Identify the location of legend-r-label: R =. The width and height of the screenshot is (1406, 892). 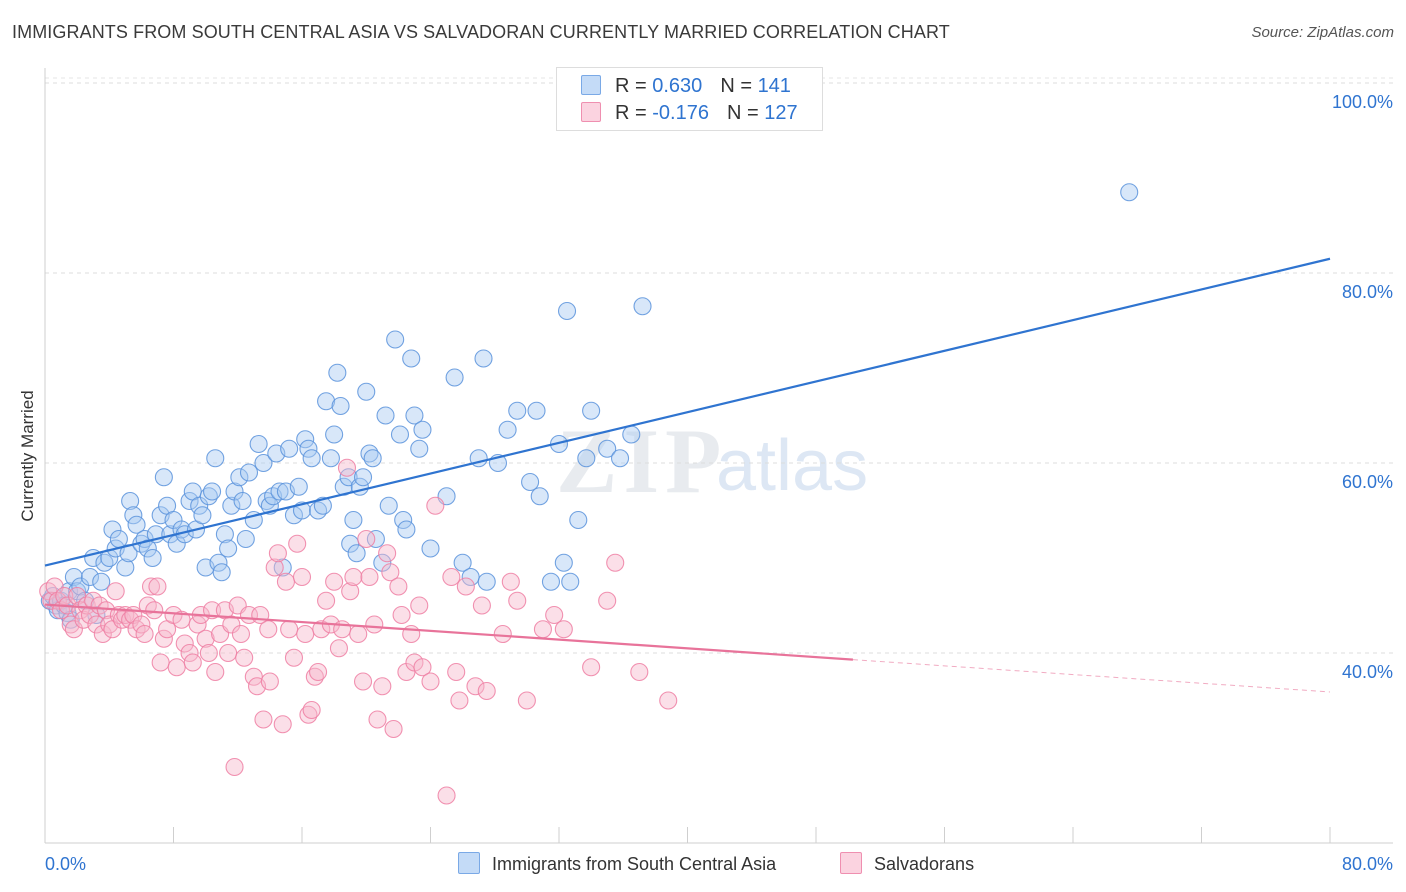
(631, 86).